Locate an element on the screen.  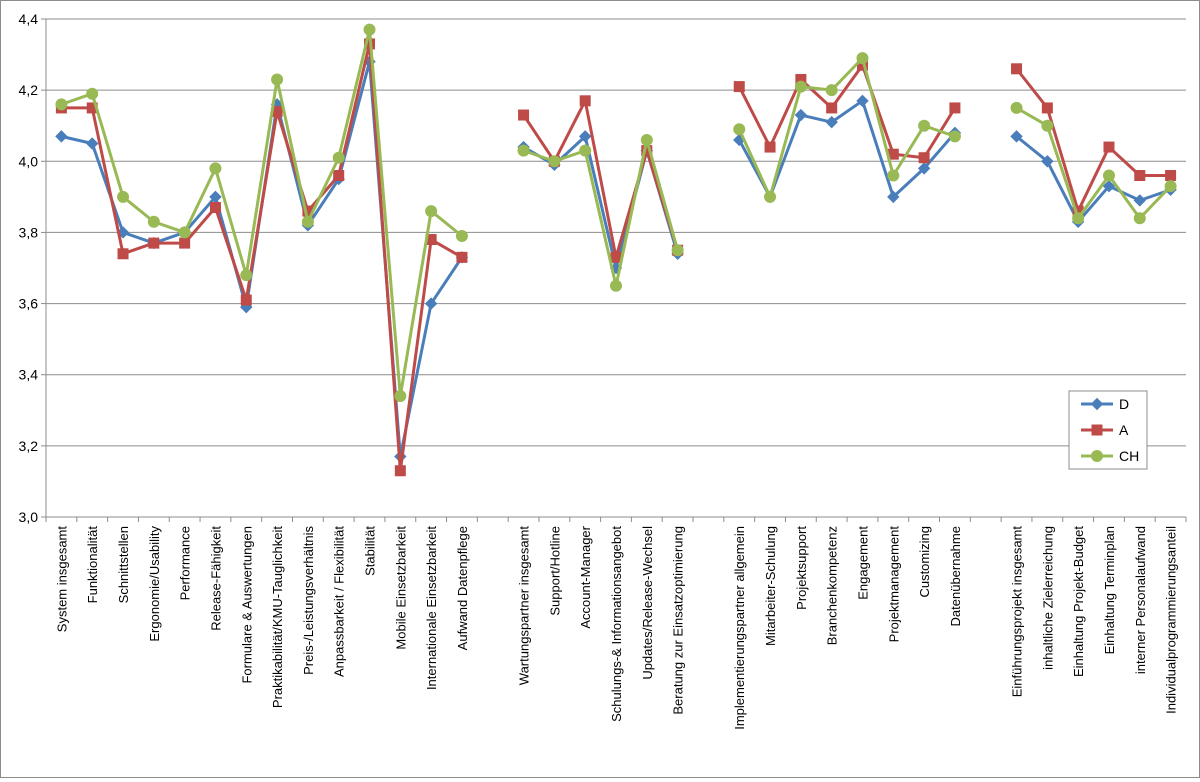
x-tick-label: Preis-/Leistungsverhältnis is located at coordinates (308, 600).